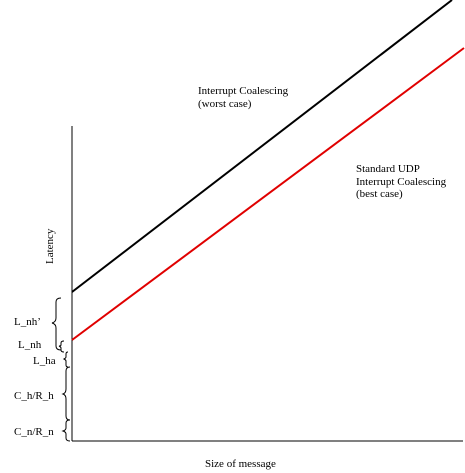 This screenshot has height=473, width=465. What do you see at coordinates (243, 91) in the screenshot?
I see `label-worst-case-line1: Interrupt Coalescing` at bounding box center [243, 91].